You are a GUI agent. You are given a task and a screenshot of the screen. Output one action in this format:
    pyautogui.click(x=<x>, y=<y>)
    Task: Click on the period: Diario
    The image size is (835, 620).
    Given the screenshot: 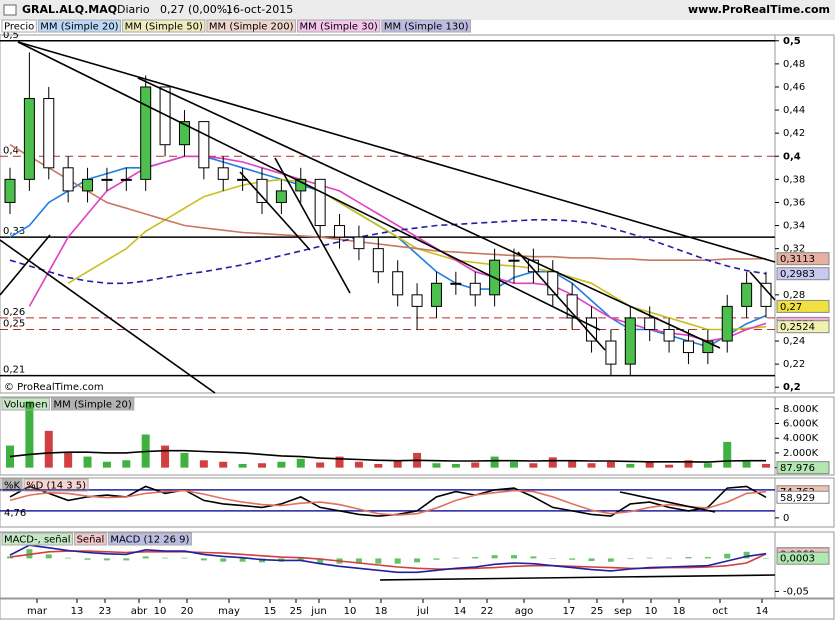 What is the action you would take?
    pyautogui.click(x=133, y=9)
    